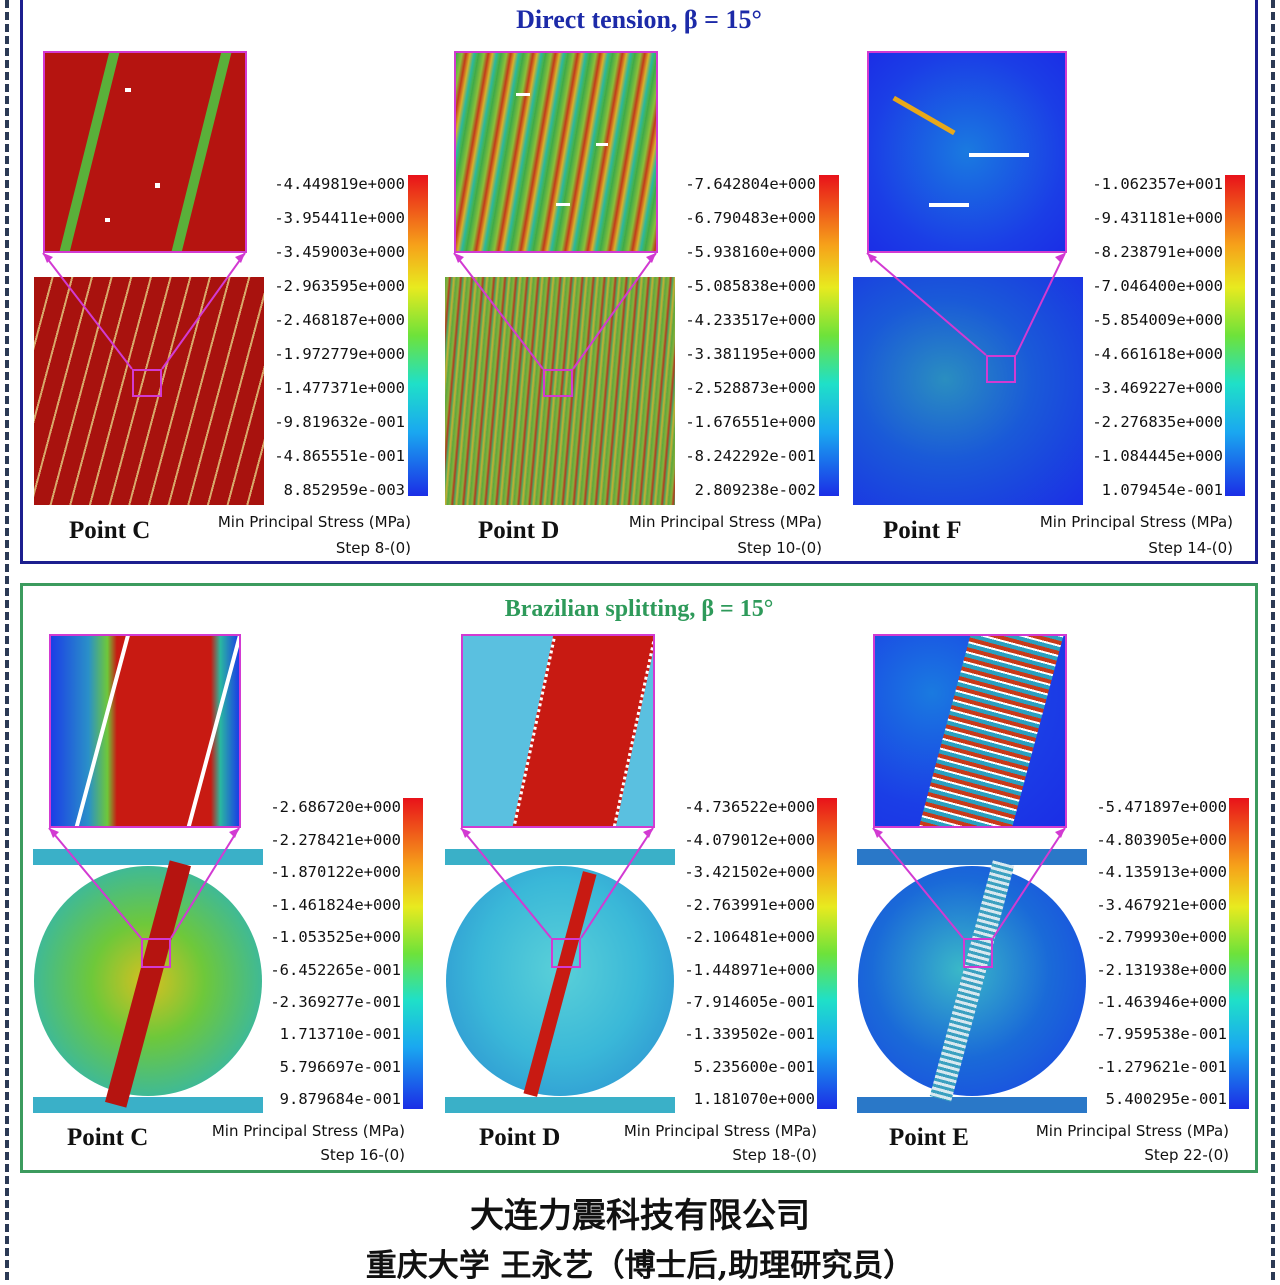 The image size is (1280, 1285). I want to click on legend-tick-label: 8.852959e-003, so click(344, 490).